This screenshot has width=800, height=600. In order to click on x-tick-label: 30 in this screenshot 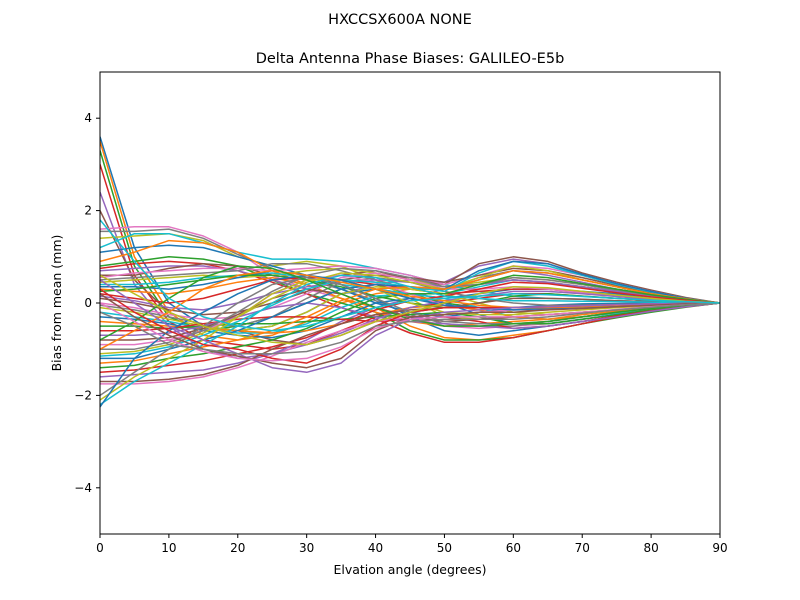, I will do `click(306, 548)`.